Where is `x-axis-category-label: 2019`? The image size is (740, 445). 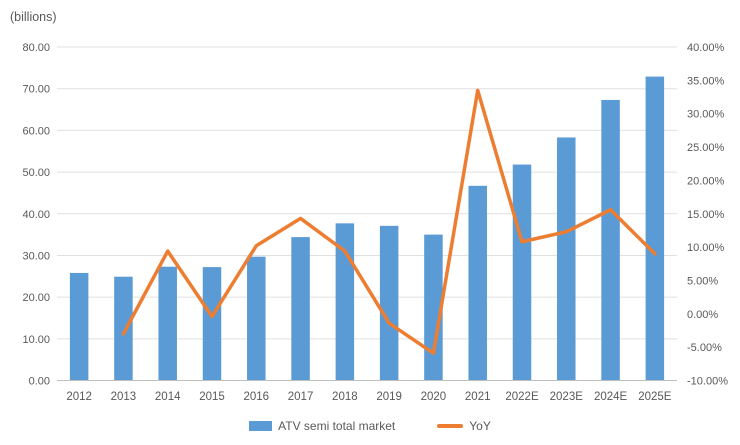
x-axis-category-label: 2019 is located at coordinates (389, 397).